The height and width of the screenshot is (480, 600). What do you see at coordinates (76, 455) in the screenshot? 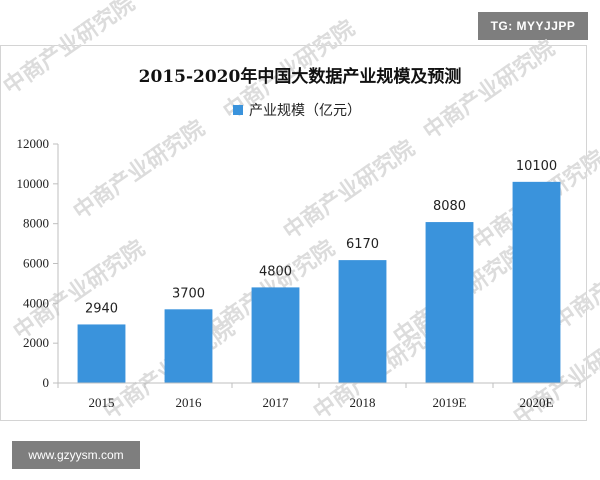
I see `url-badge: www.gzyysm.com` at bounding box center [76, 455].